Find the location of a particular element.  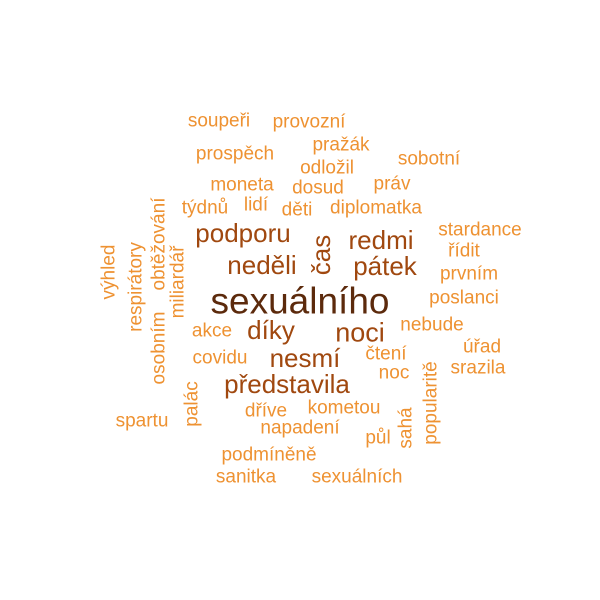

word: noc is located at coordinates (394, 373).